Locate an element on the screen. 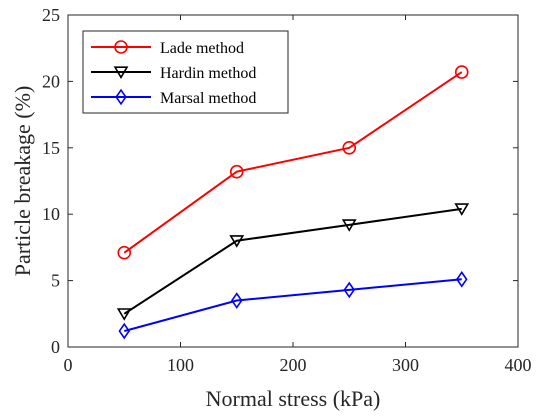  y-tick-label: 0 is located at coordinates (55, 347).